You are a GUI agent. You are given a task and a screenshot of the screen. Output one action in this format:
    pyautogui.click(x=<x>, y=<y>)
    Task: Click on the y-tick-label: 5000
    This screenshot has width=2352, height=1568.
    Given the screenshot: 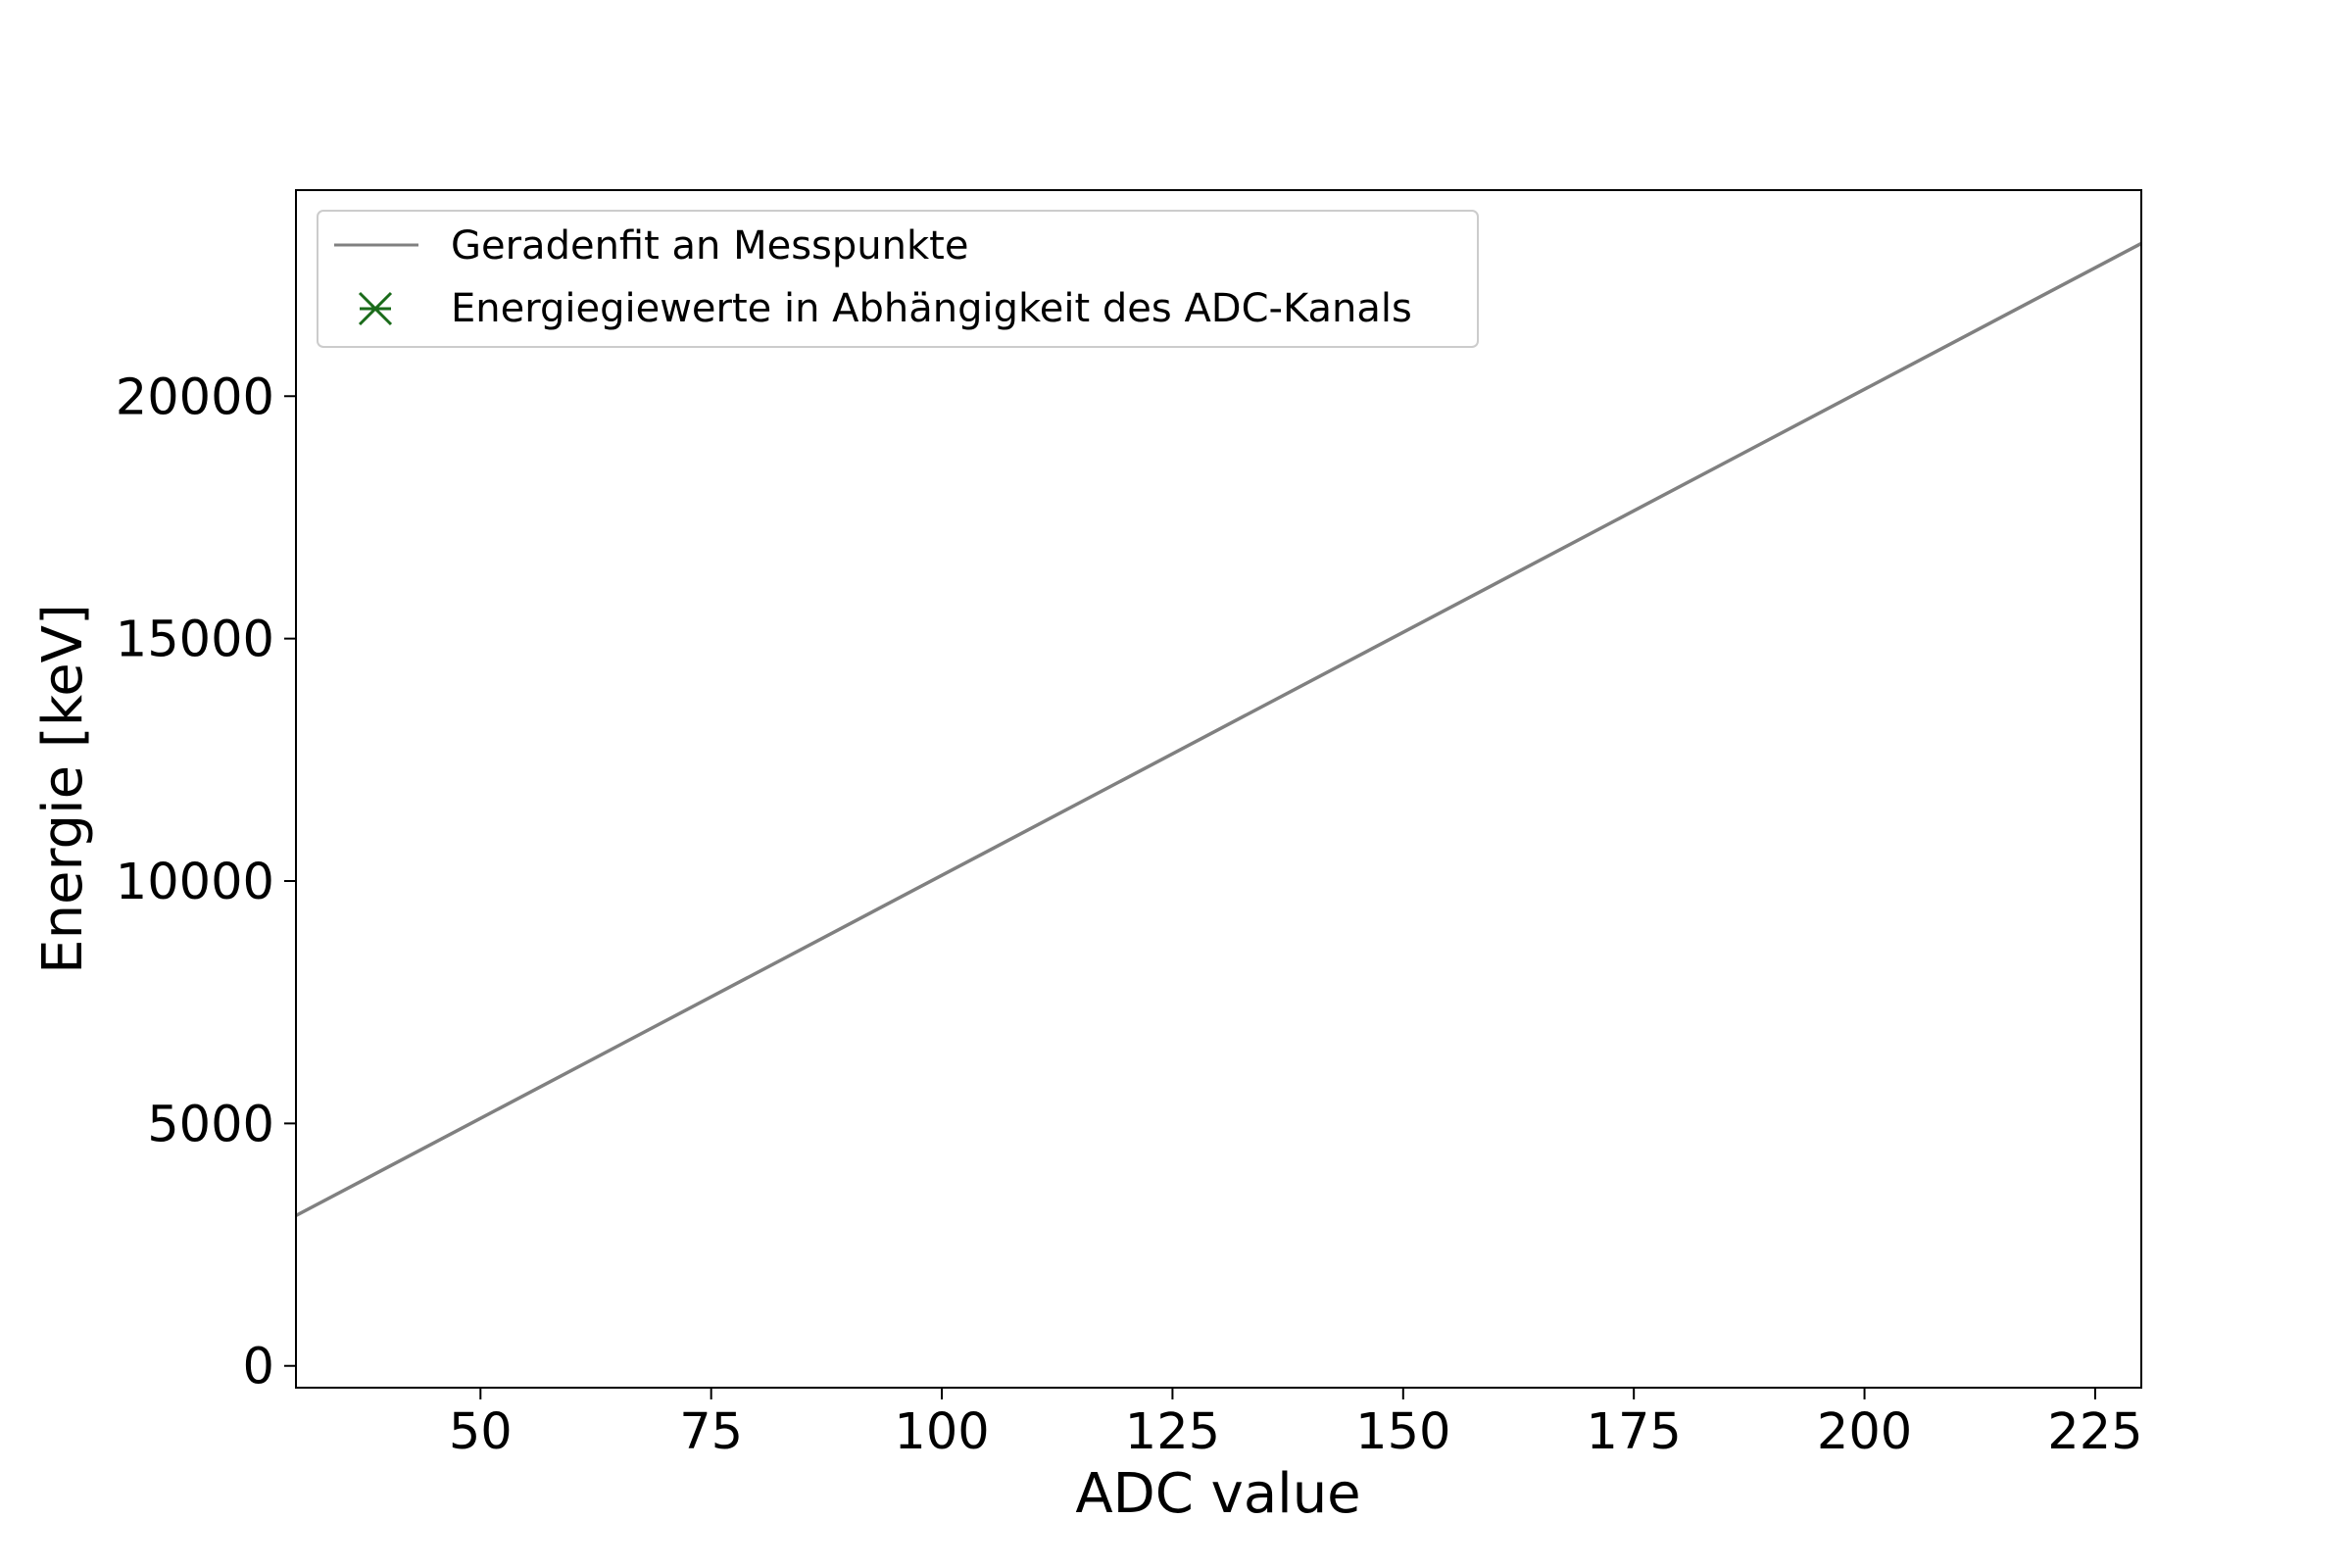 What is the action you would take?
    pyautogui.click(x=210, y=1124)
    